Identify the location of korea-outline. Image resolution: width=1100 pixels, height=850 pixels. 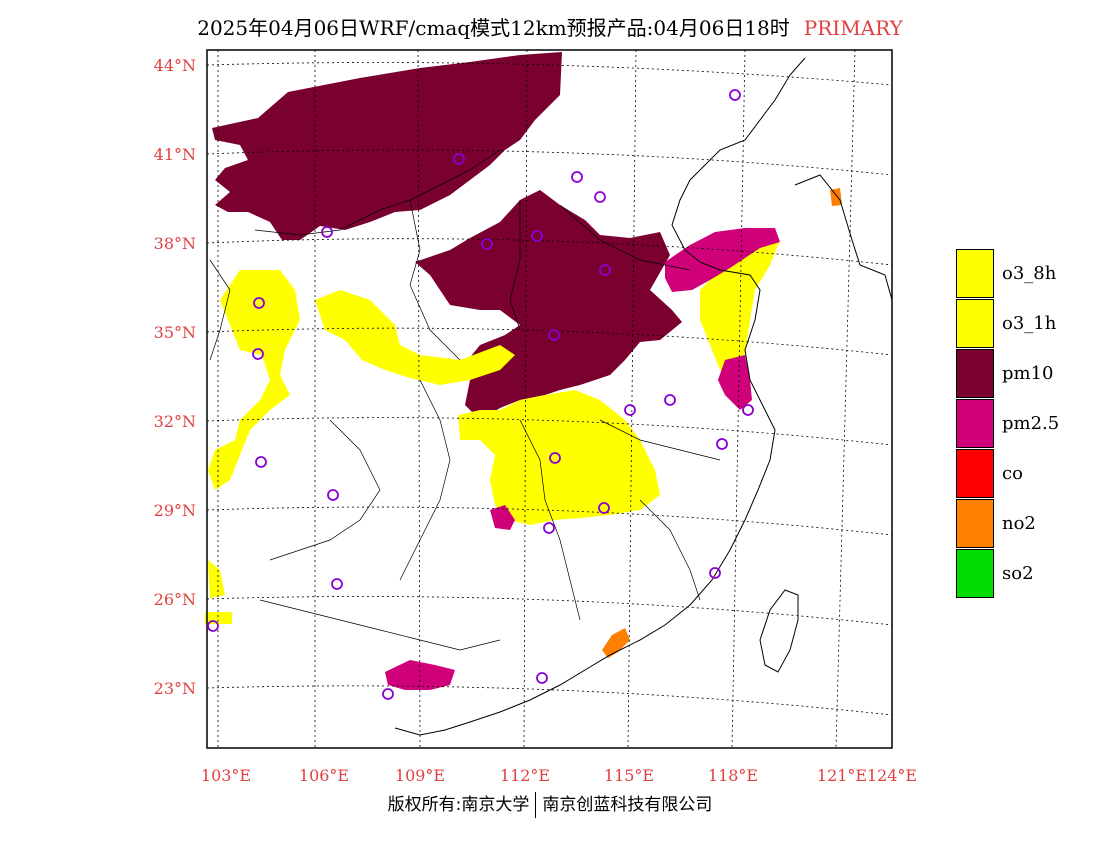
(843, 237).